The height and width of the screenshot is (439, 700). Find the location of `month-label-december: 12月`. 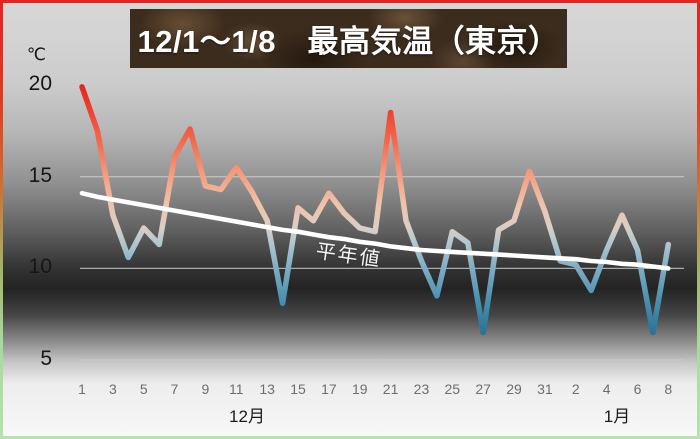

month-label-december: 12月 is located at coordinates (247, 416).